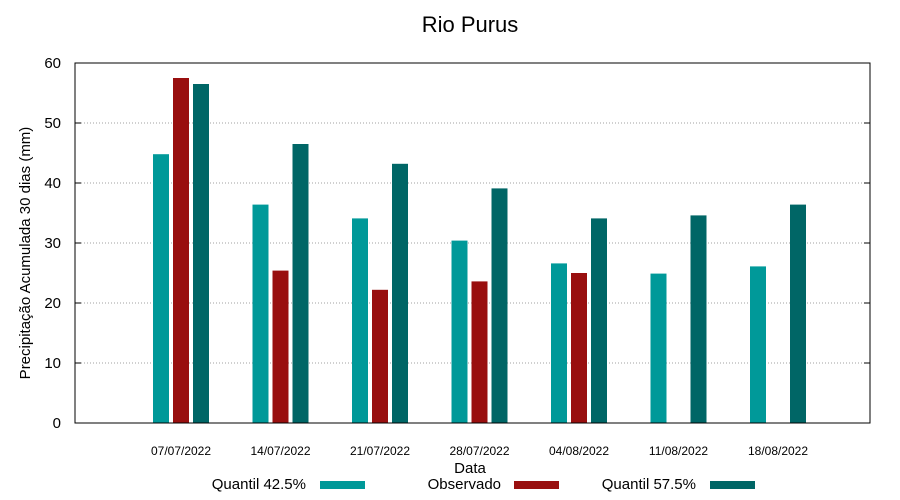 This screenshot has width=900, height=500. Describe the element at coordinates (25, 253) in the screenshot. I see `y-axis-label: Precipitação Acumulada 30 dias (mm)` at that location.